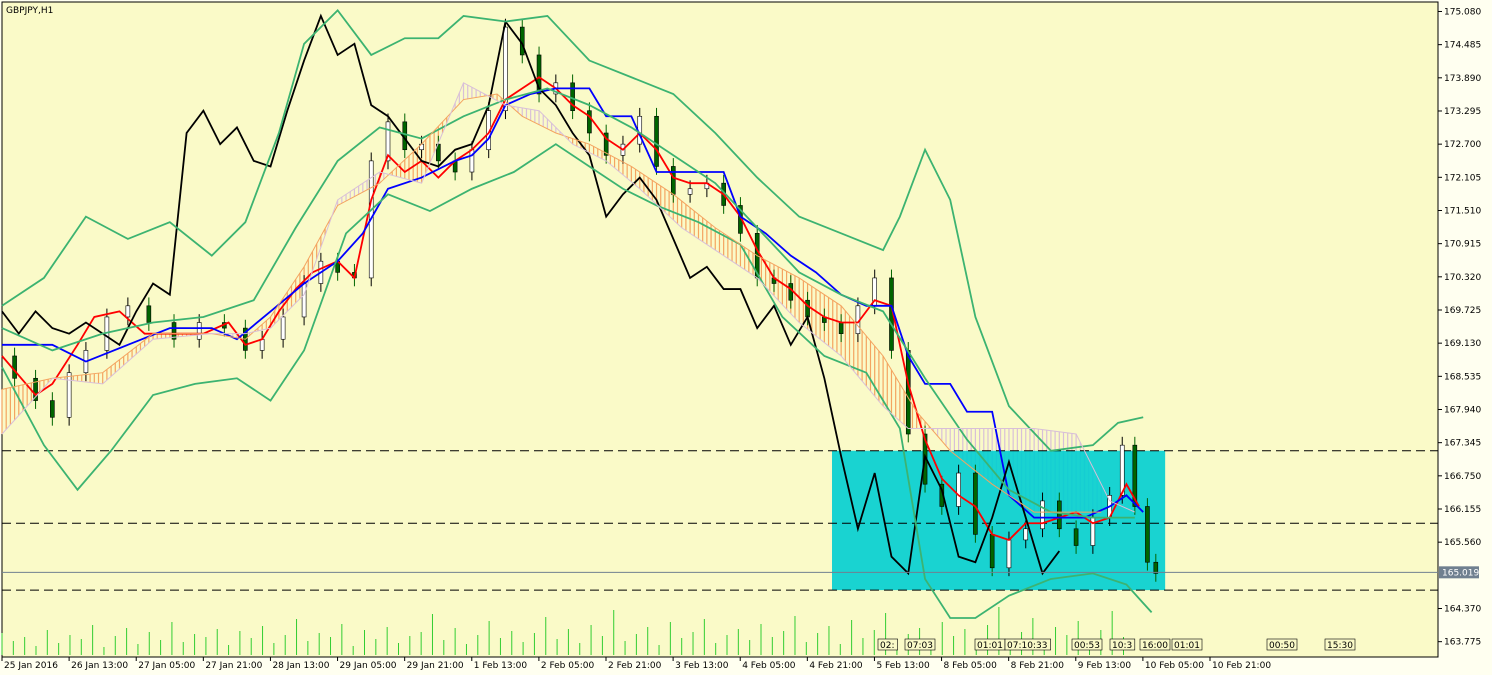 The height and width of the screenshot is (679, 1492). Describe the element at coordinates (99, 666) in the screenshot. I see `x-tick-label: 26 Jan 13:00` at that location.